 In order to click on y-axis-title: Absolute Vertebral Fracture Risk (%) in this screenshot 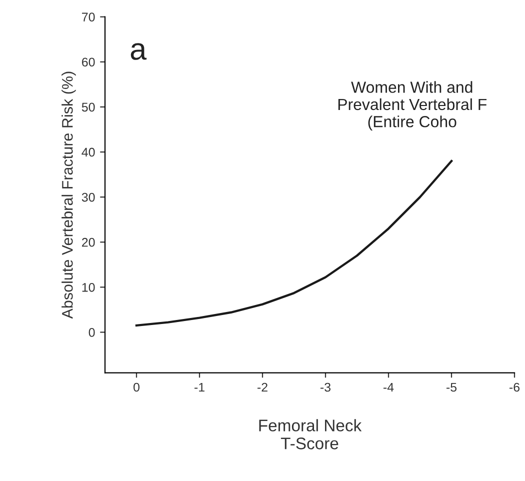, I will do `click(69, 195)`.